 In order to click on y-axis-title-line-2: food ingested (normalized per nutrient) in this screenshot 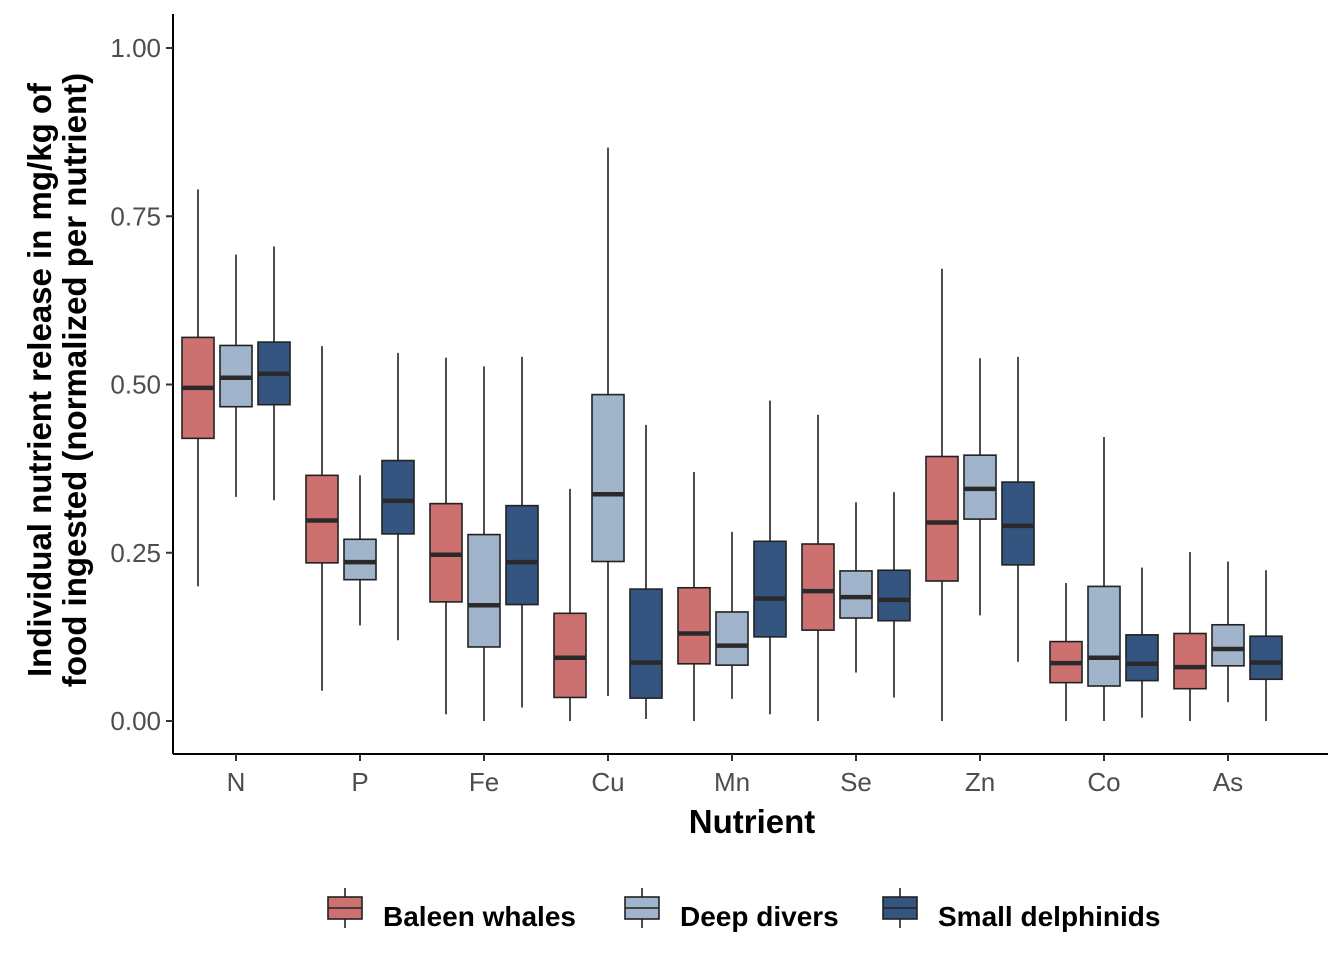, I will do `click(74, 380)`.